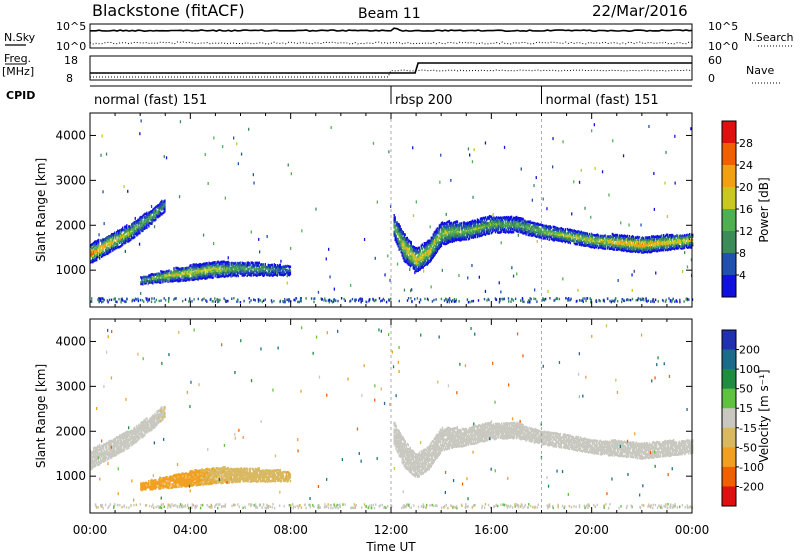 The height and width of the screenshot is (554, 800). I want to click on colorbar-tick-label: 4, so click(742, 275).